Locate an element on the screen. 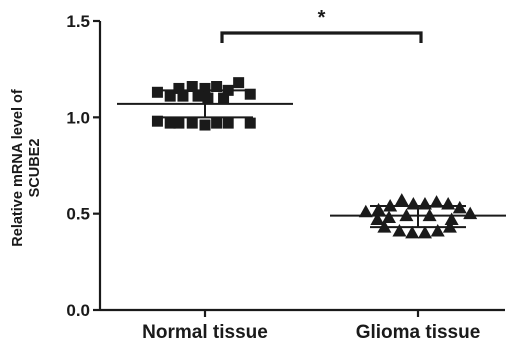 This screenshot has height=339, width=523. series-square is located at coordinates (205, 104).